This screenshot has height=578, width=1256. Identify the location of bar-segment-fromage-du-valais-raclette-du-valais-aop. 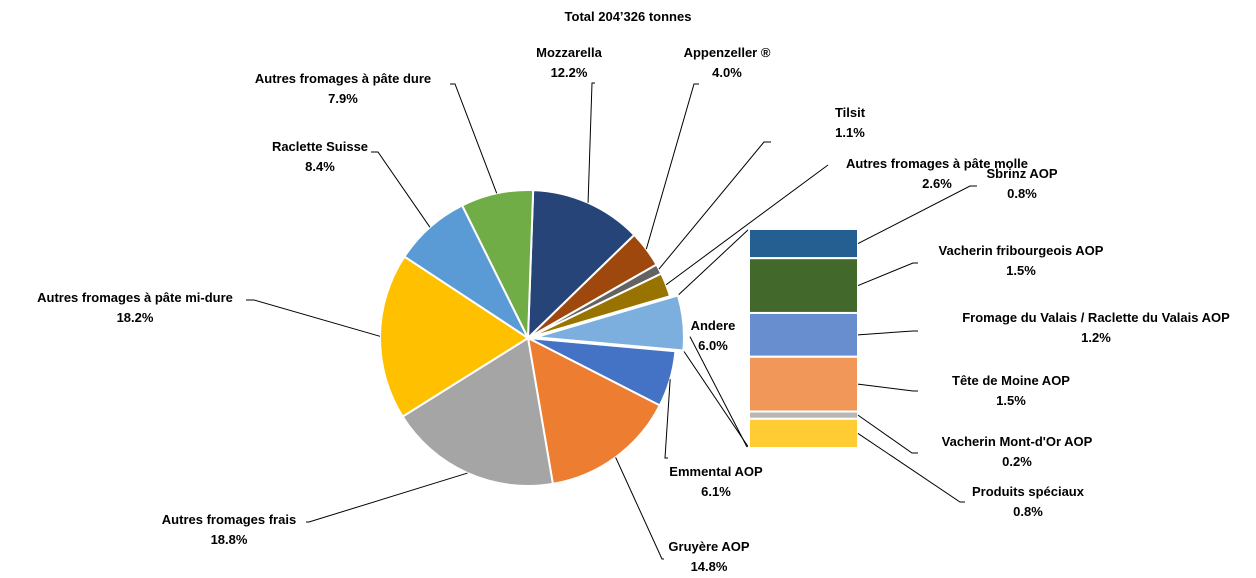
(803, 334).